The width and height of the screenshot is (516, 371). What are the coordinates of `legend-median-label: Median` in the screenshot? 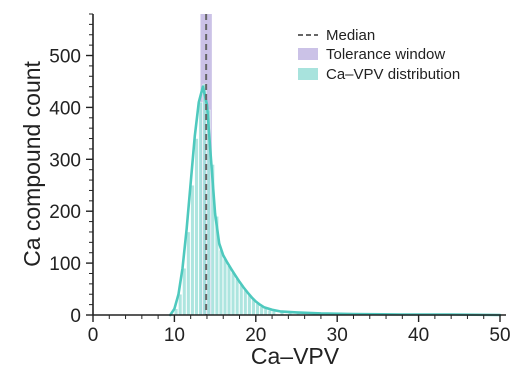 It's located at (350, 35).